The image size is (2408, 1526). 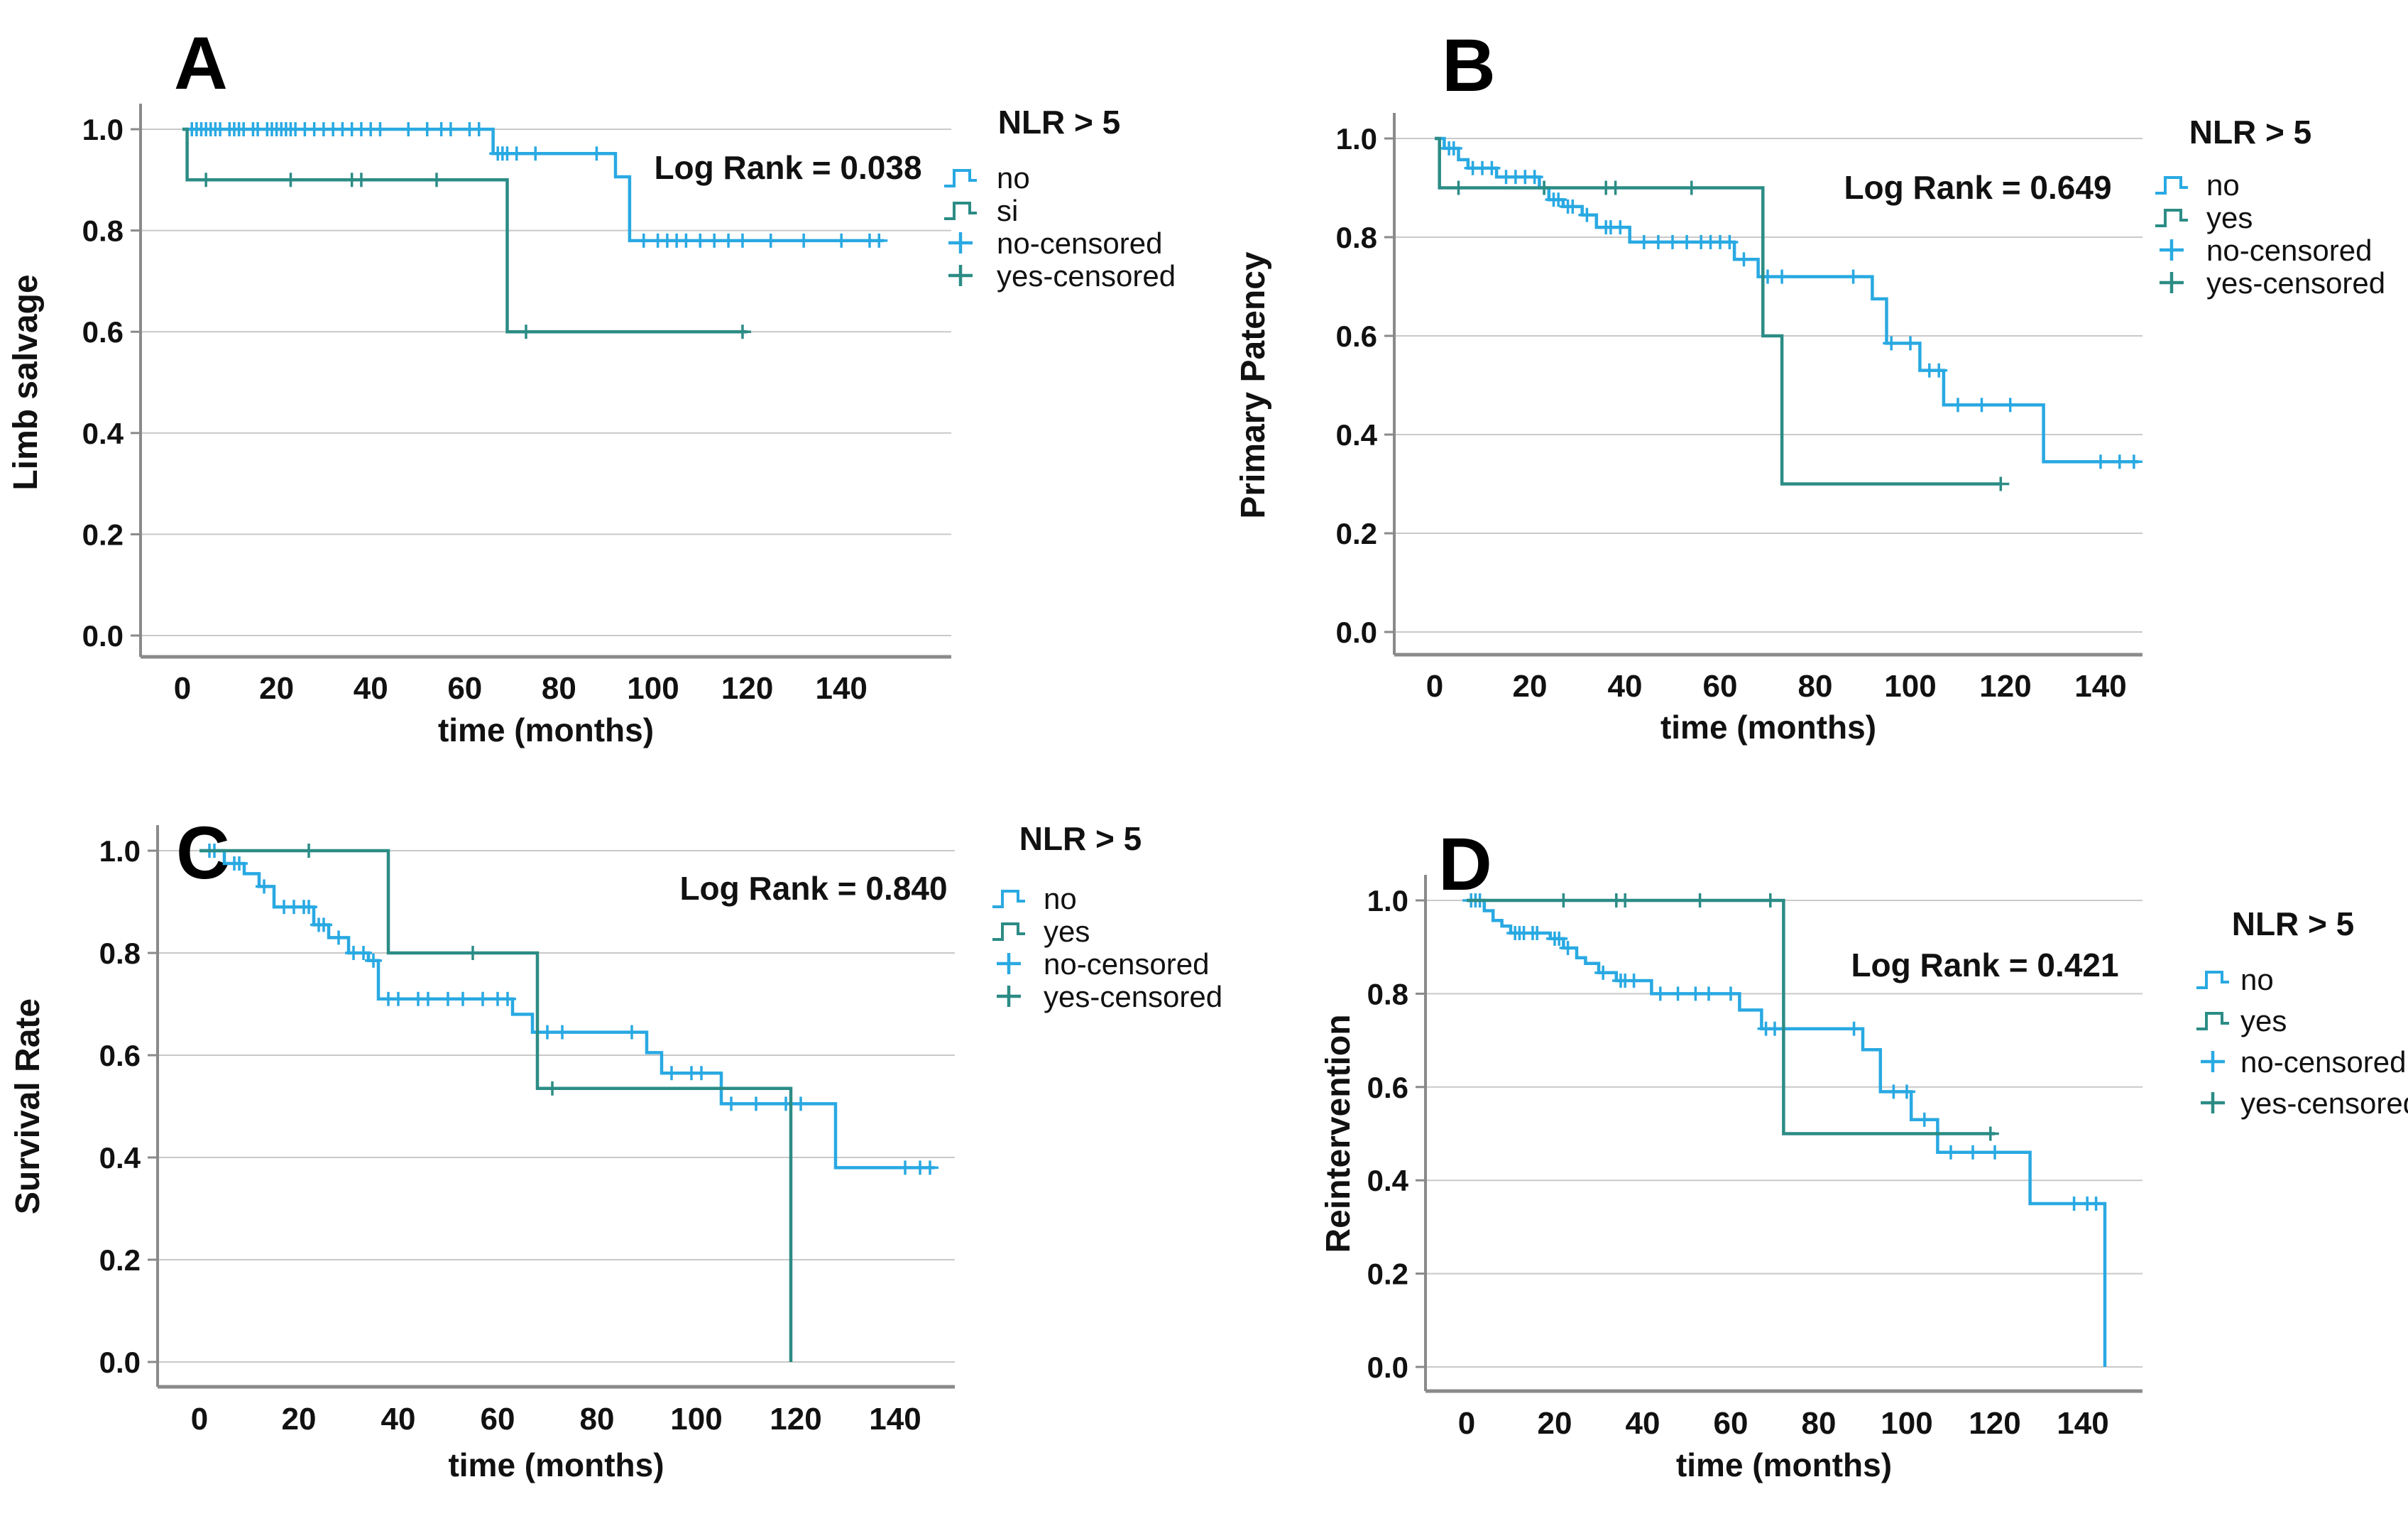 I want to click on legend-item-no: no, so click(x=2235, y=979).